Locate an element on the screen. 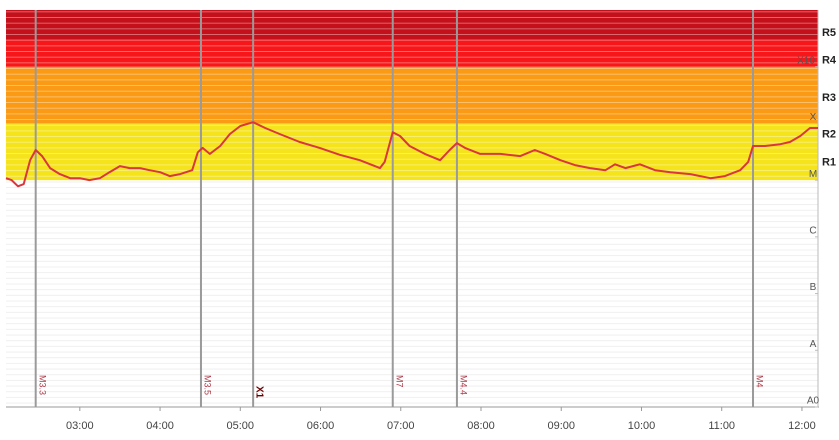  flare-label: M3.3 is located at coordinates (42, 385).